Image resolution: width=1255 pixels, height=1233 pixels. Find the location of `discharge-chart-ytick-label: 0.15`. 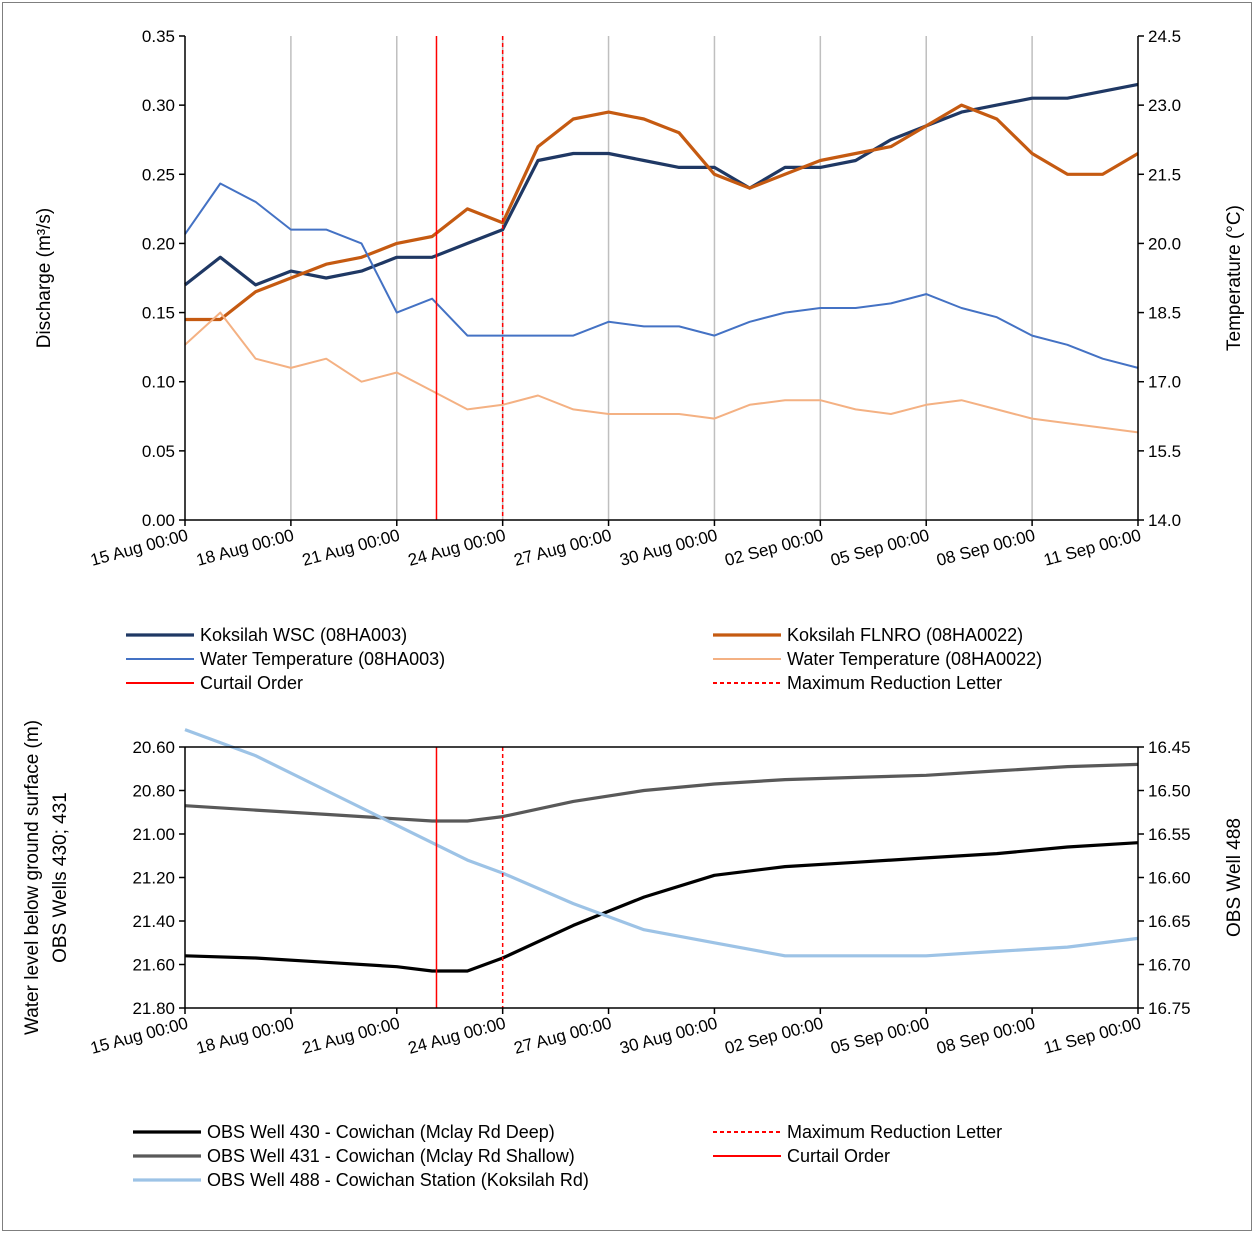

discharge-chart-ytick-label: 0.15 is located at coordinates (158, 313).